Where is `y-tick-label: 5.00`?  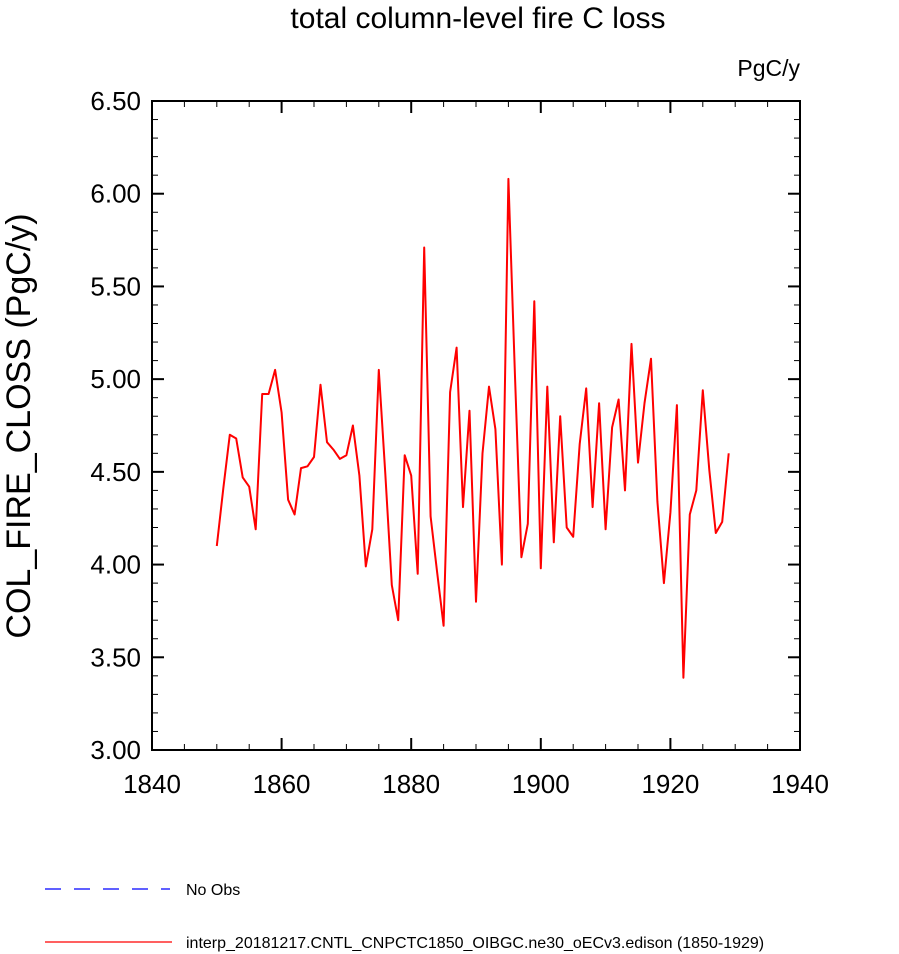
y-tick-label: 5.00 is located at coordinates (115, 379).